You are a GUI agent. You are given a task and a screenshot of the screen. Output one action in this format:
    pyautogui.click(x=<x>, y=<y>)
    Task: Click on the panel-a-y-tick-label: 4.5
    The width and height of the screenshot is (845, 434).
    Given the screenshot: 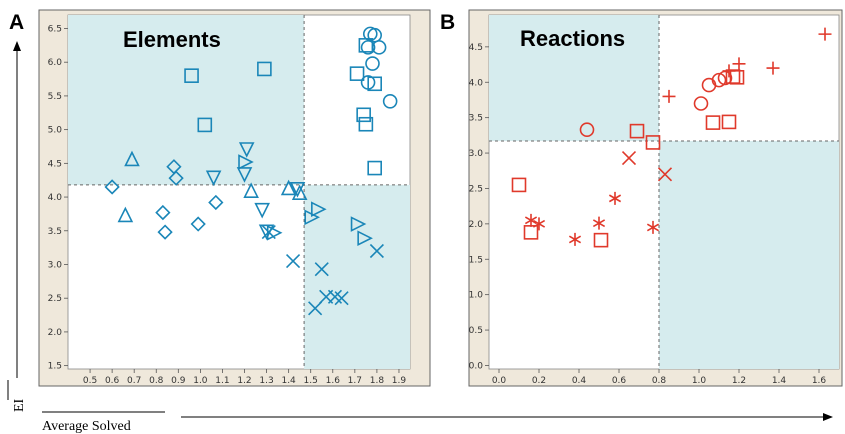 What is the action you would take?
    pyautogui.click(x=55, y=164)
    